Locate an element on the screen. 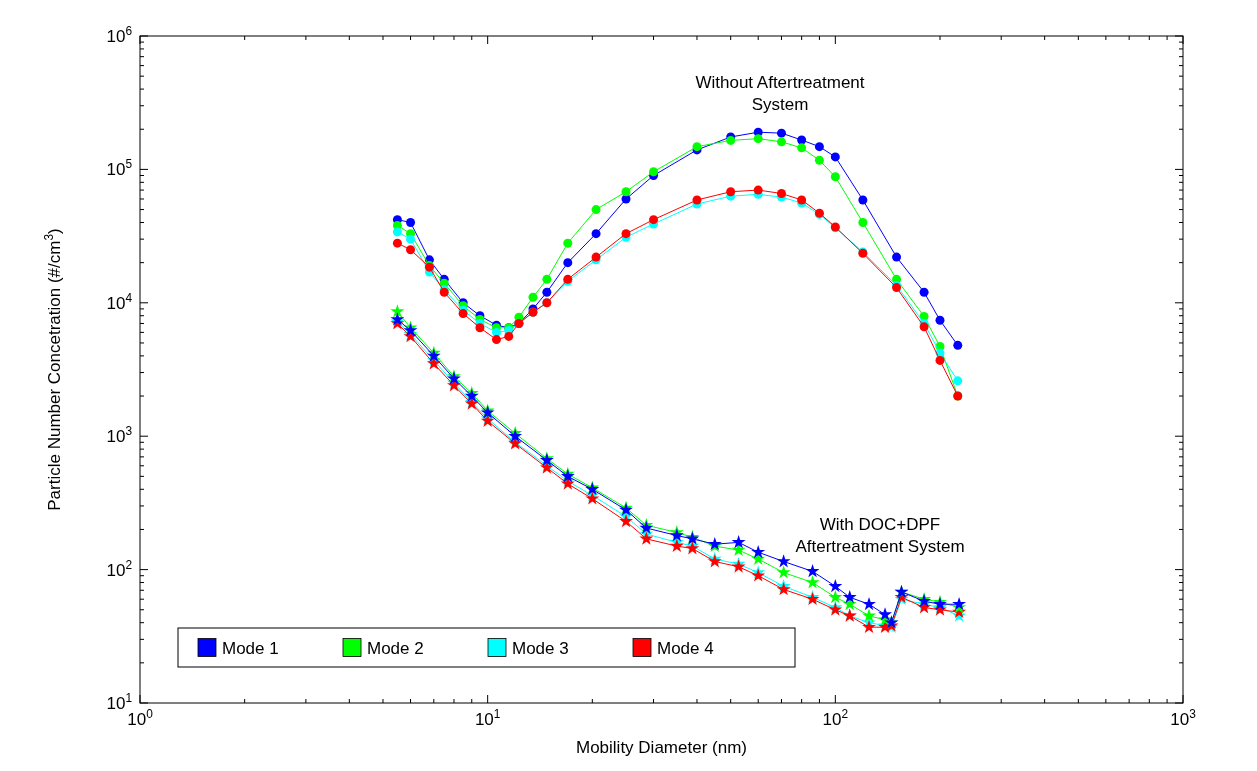 This screenshot has width=1257, height=771. x-tick-label: 10$^{3}$ is located at coordinates (1183, 718).